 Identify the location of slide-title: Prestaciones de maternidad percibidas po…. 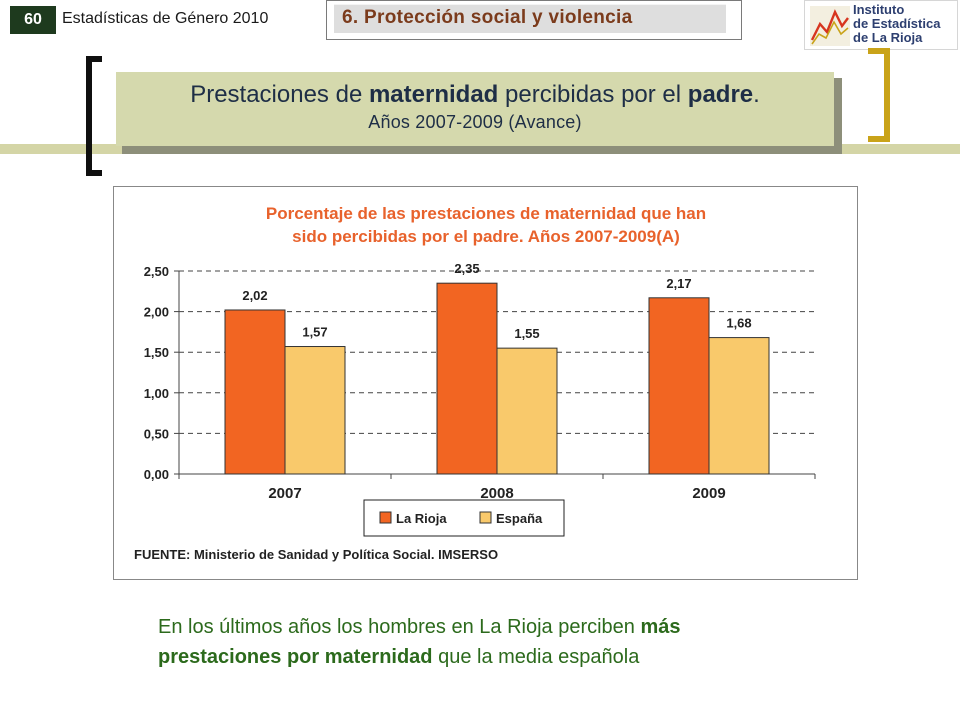
(475, 109).